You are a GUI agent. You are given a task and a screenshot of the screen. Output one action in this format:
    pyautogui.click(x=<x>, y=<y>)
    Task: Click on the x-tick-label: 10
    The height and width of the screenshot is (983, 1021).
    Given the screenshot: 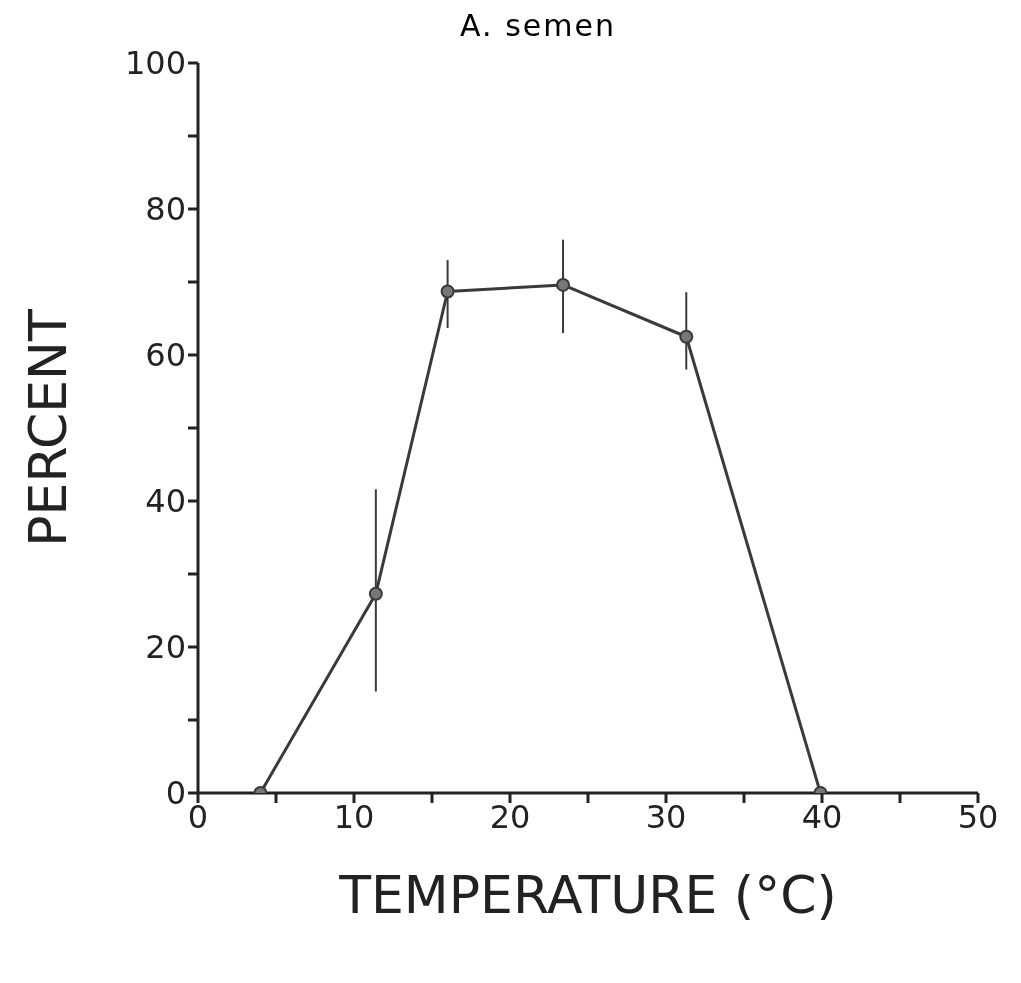 What is the action you would take?
    pyautogui.click(x=354, y=816)
    